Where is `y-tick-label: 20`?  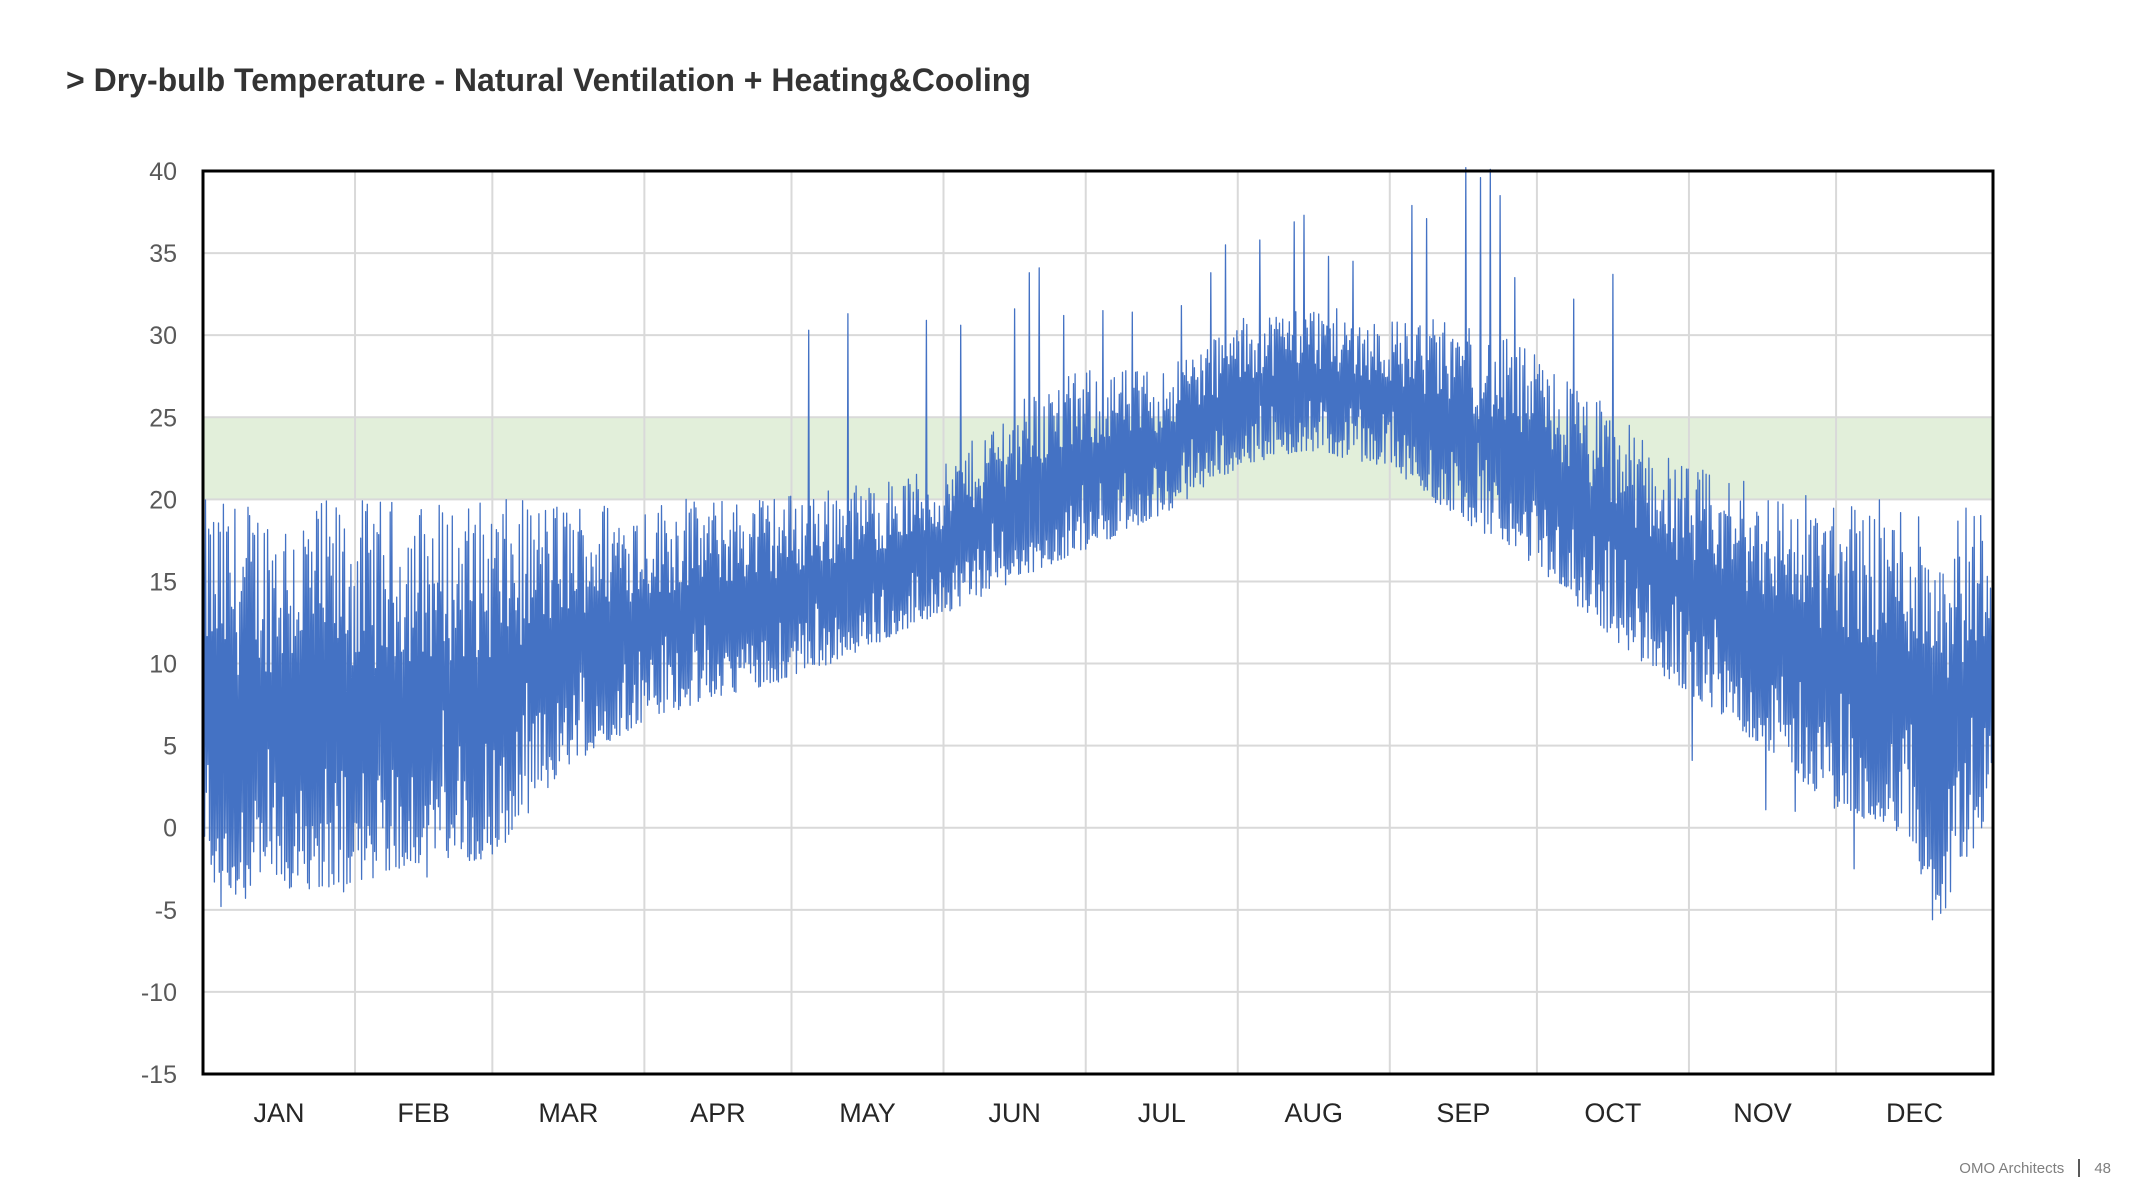 y-tick-label: 20 is located at coordinates (163, 500).